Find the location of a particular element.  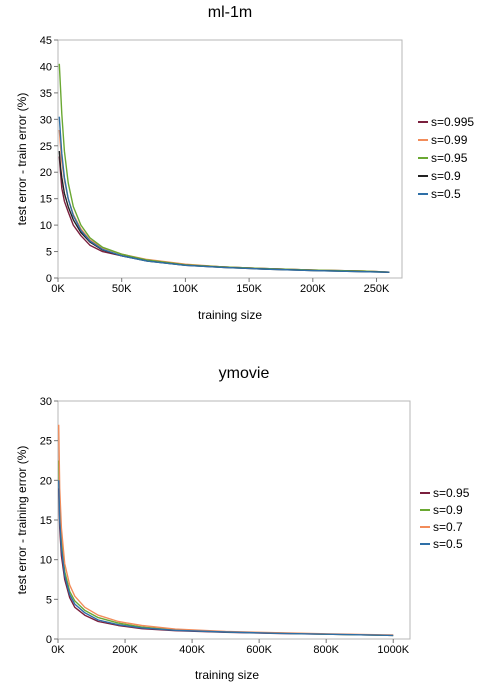

legend: s=0.995 s=0.99 s=0.95 s=0.9 s=0.5 is located at coordinates (446, 158).